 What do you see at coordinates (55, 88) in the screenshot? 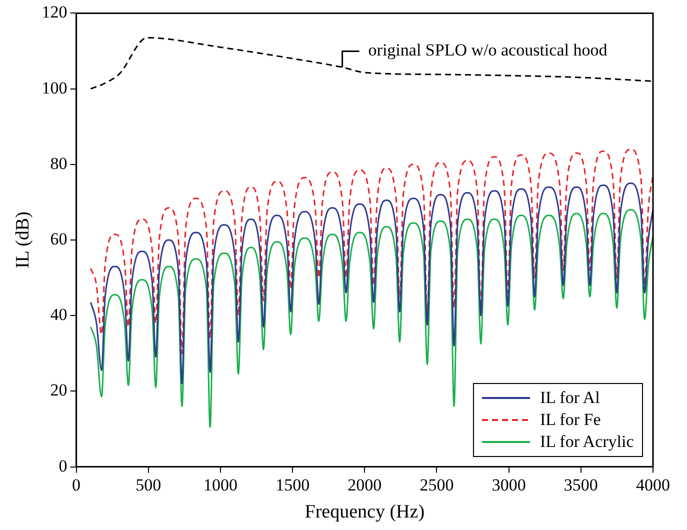
I see `y-tick-label: 100` at bounding box center [55, 88].